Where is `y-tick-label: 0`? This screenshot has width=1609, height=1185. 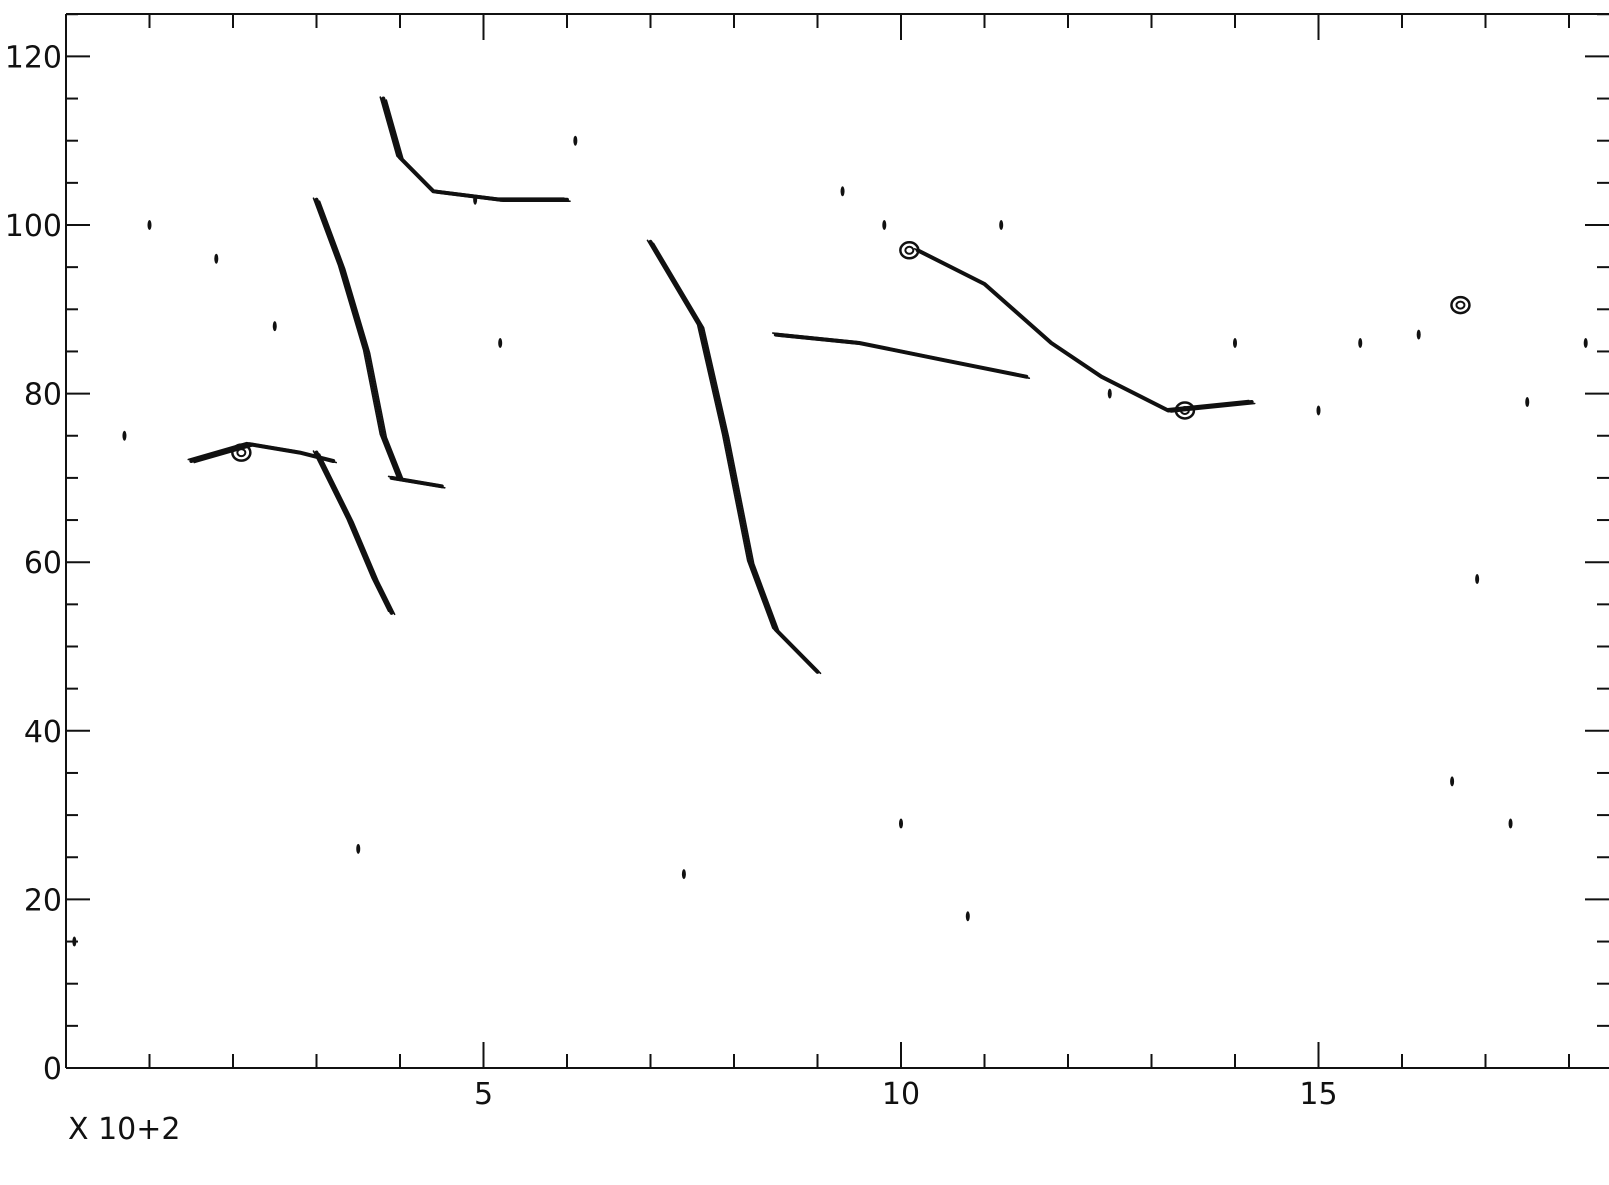
y-tick-label: 0 is located at coordinates (52, 1069).